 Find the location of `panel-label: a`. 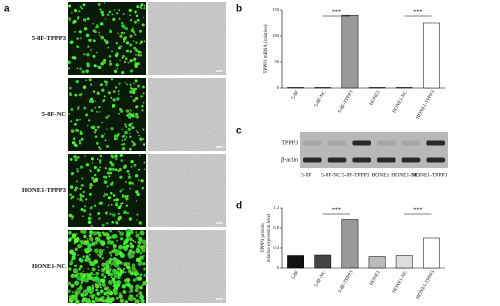

panel-label: a is located at coordinates (7, 9).